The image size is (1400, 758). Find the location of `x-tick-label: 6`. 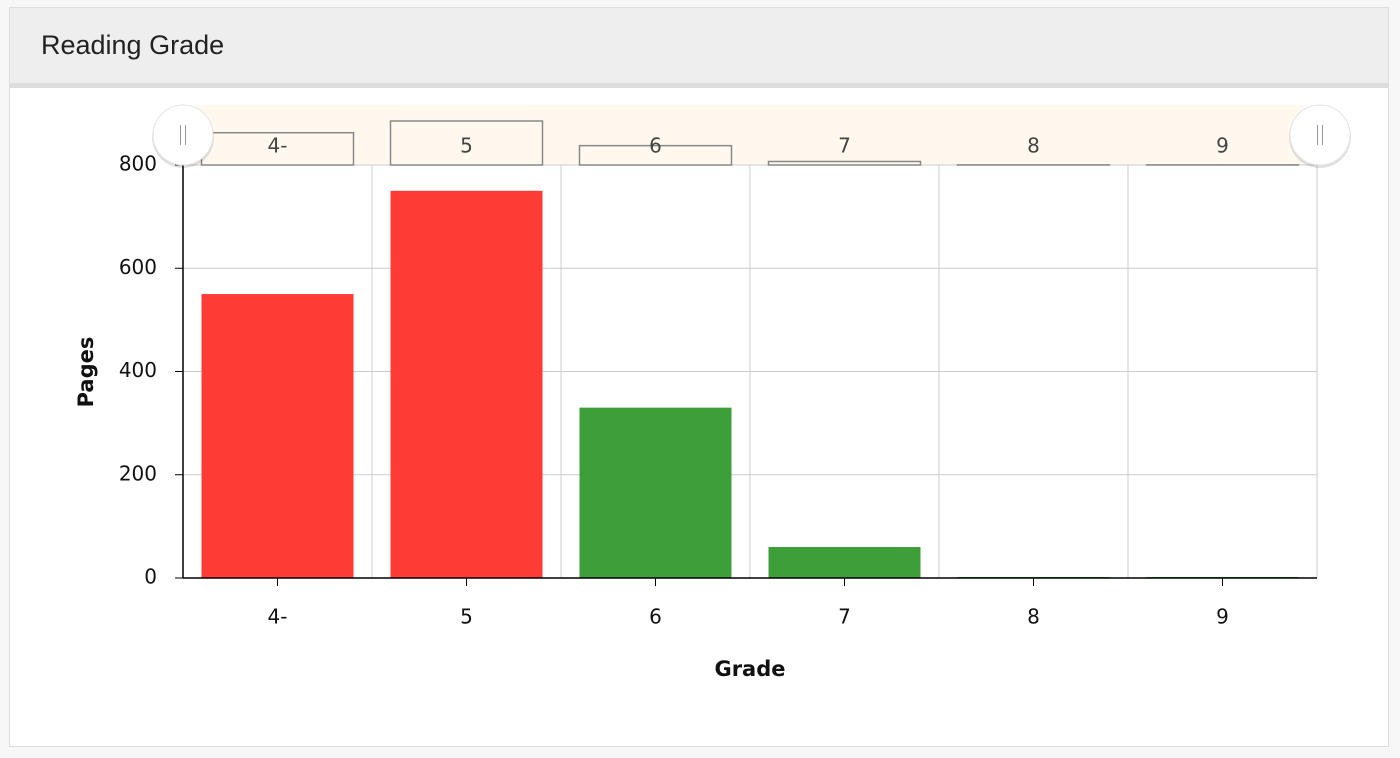

x-tick-label: 6 is located at coordinates (655, 617).